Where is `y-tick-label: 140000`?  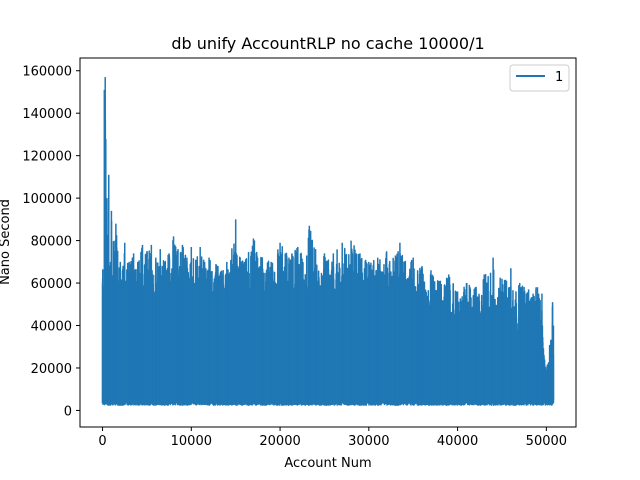 y-tick-label: 140000 is located at coordinates (47, 114).